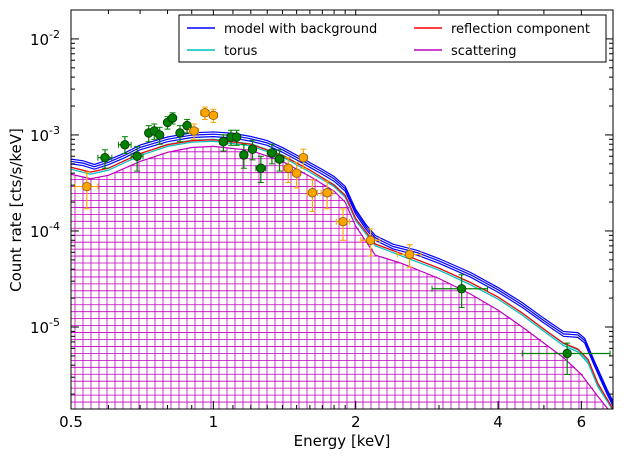  What do you see at coordinates (16, 210) in the screenshot?
I see `y-axis-label: Count rate [cts/s/keV]` at bounding box center [16, 210].